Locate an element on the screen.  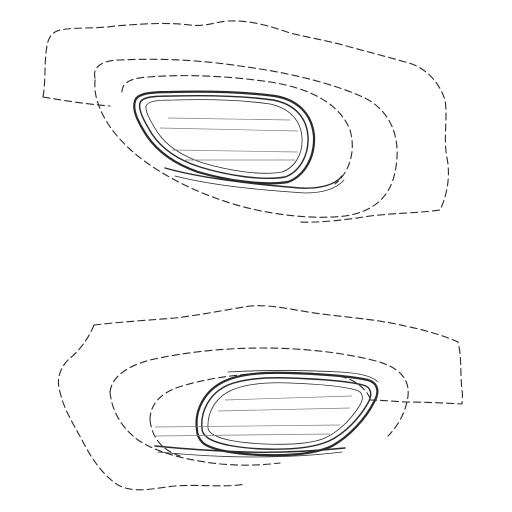
lower-tip-rim-inner-edge is located at coordinates (286, 413).